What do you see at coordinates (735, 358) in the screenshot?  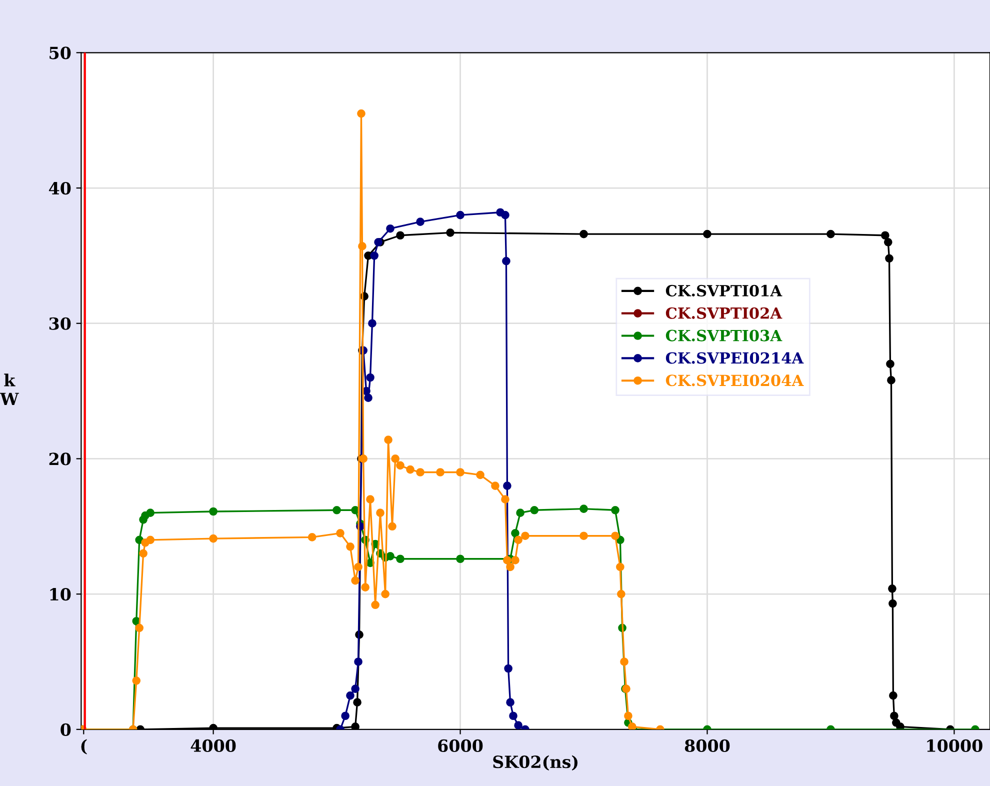 I see `legend-label: CK.SVPEI0214A` at bounding box center [735, 358].